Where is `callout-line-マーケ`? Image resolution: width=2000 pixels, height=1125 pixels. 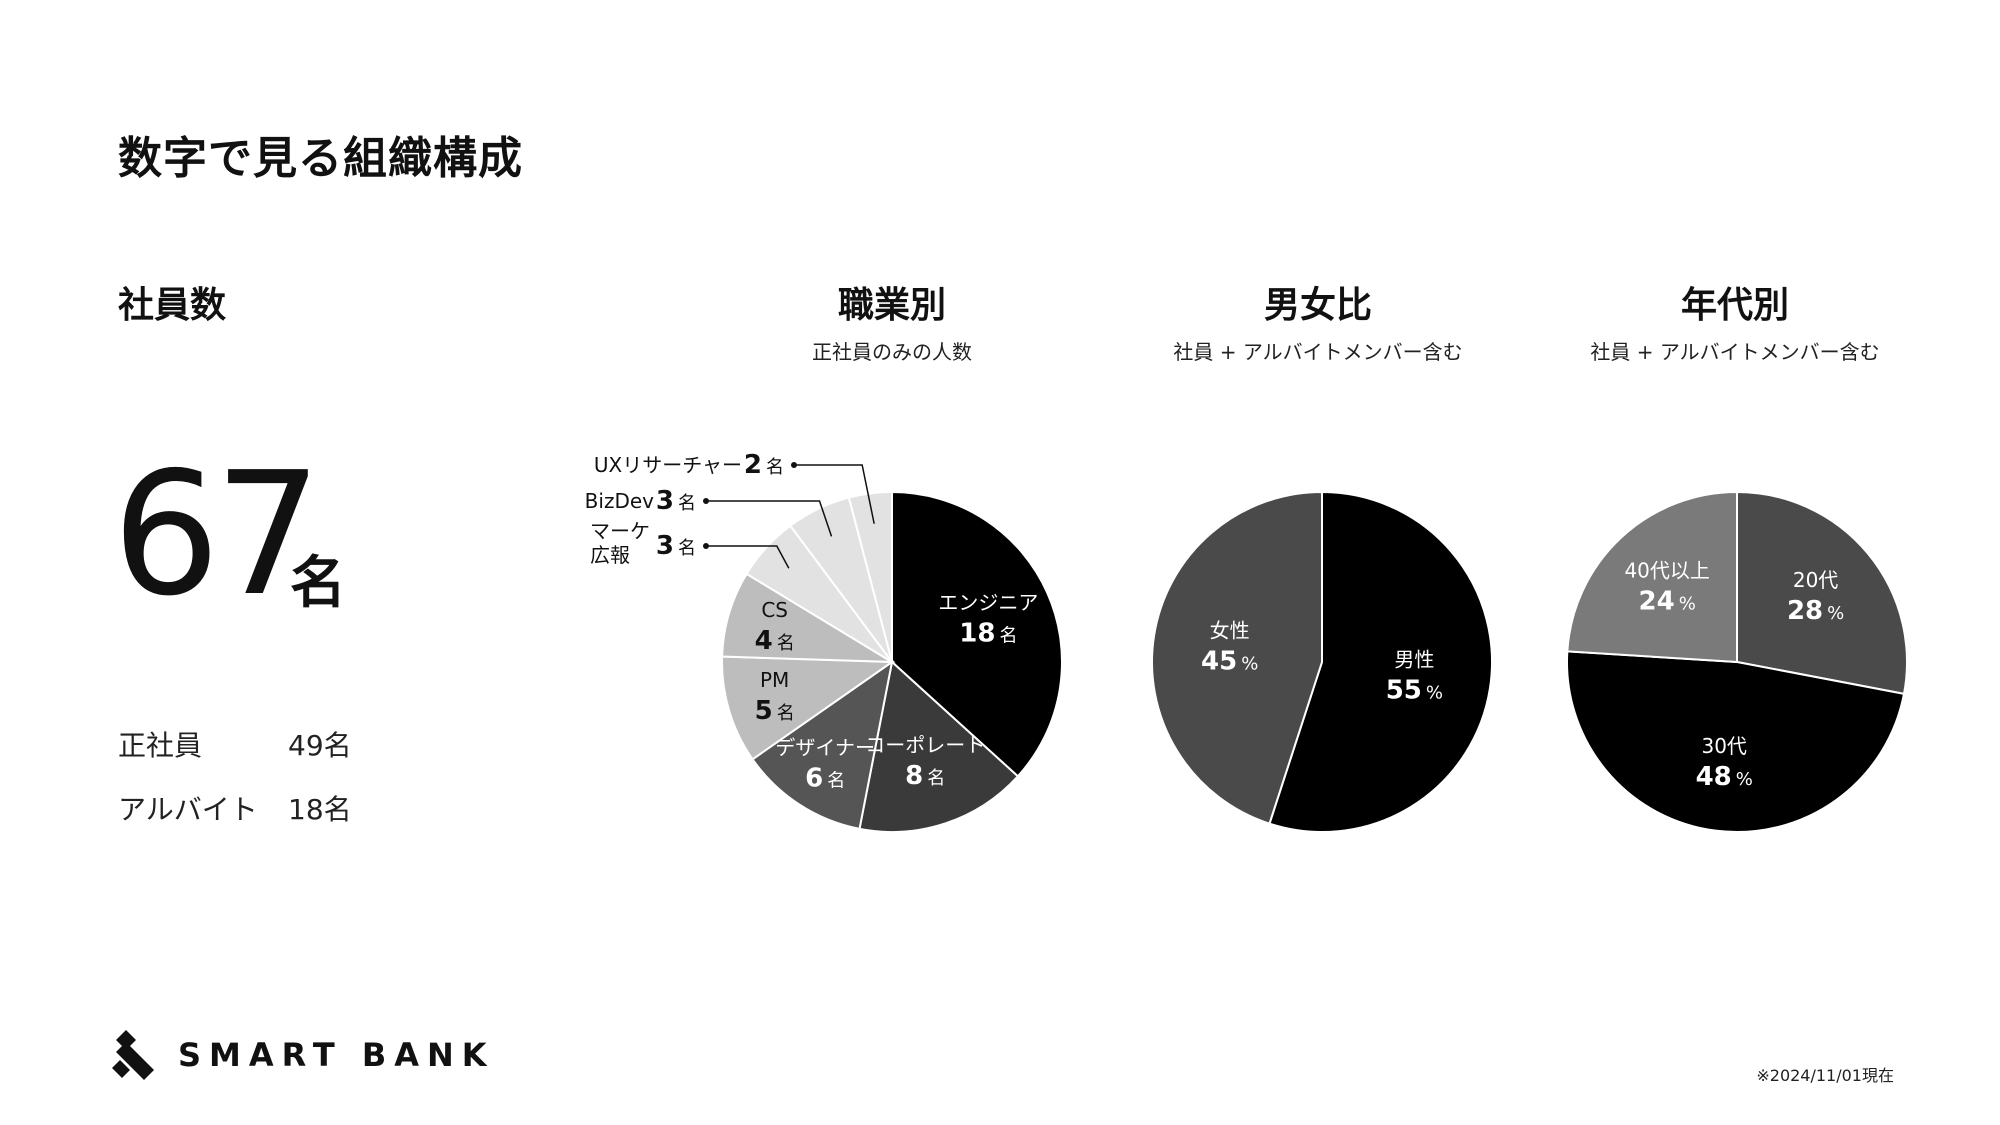
callout-line-マーケ is located at coordinates (748, 557).